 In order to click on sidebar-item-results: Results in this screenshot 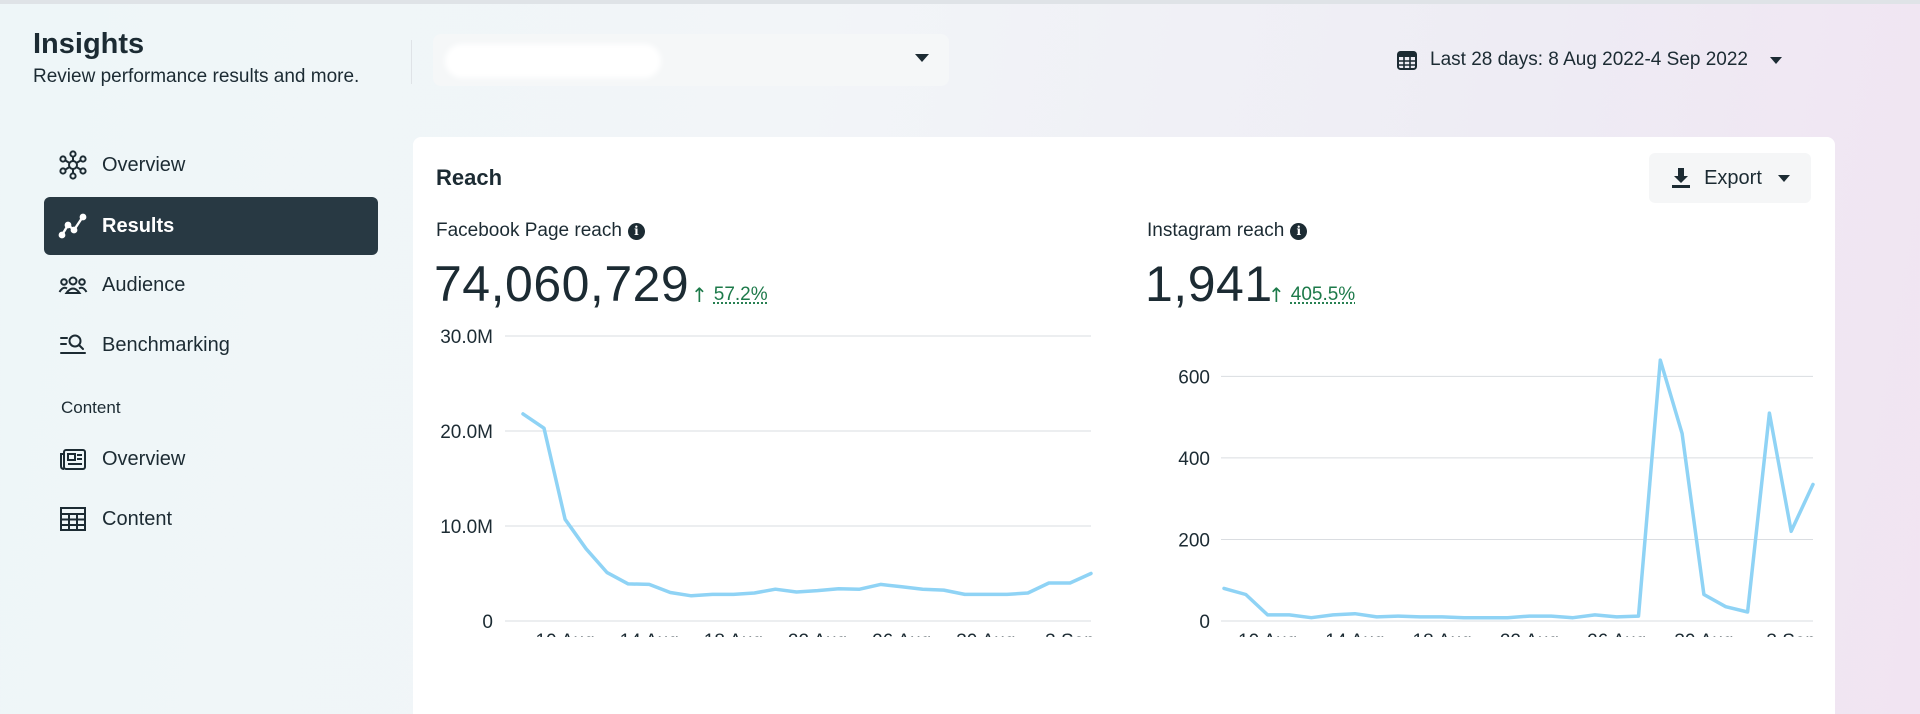, I will do `click(211, 226)`.